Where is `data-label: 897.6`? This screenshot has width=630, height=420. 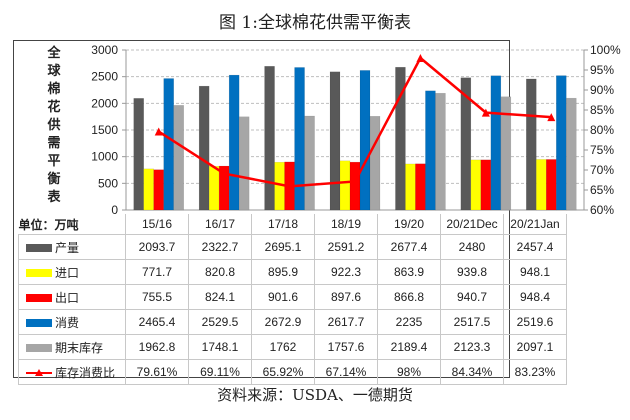 data-label: 897.6 is located at coordinates (346, 297).